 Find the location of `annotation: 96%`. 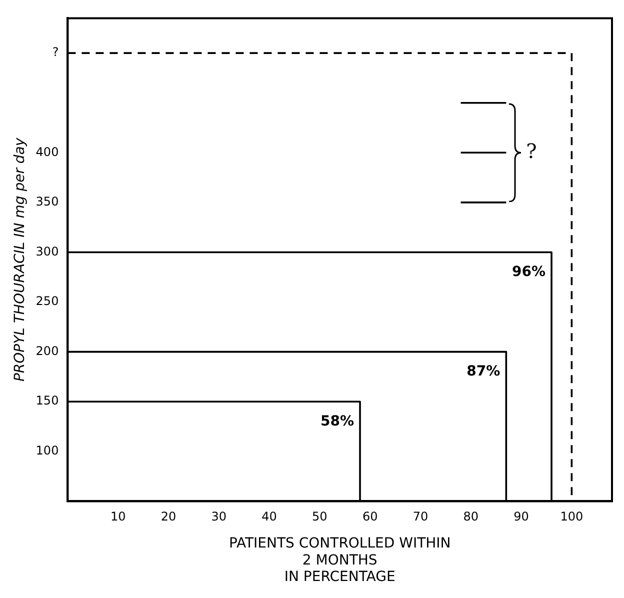

annotation: 96% is located at coordinates (529, 272).